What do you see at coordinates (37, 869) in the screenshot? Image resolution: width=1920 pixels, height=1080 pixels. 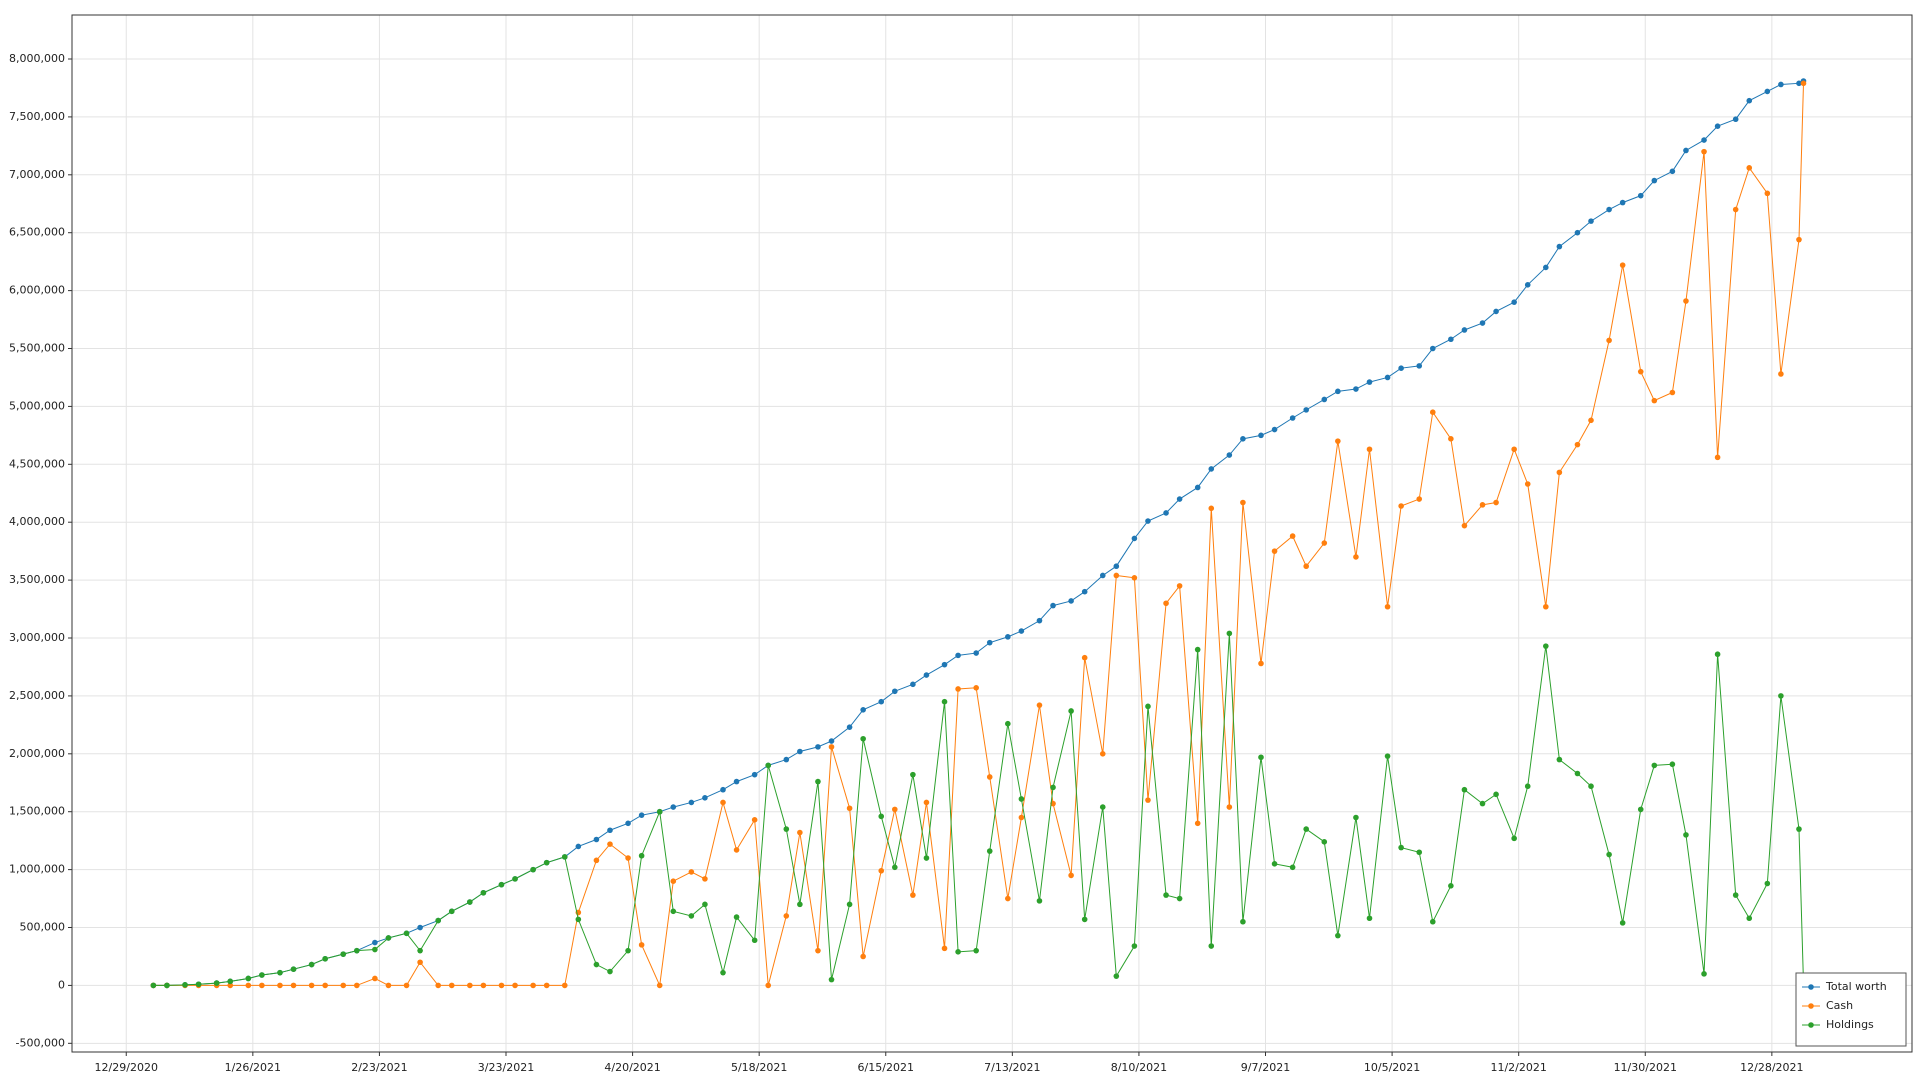 I see `y-tick-label: 1,000,000` at bounding box center [37, 869].